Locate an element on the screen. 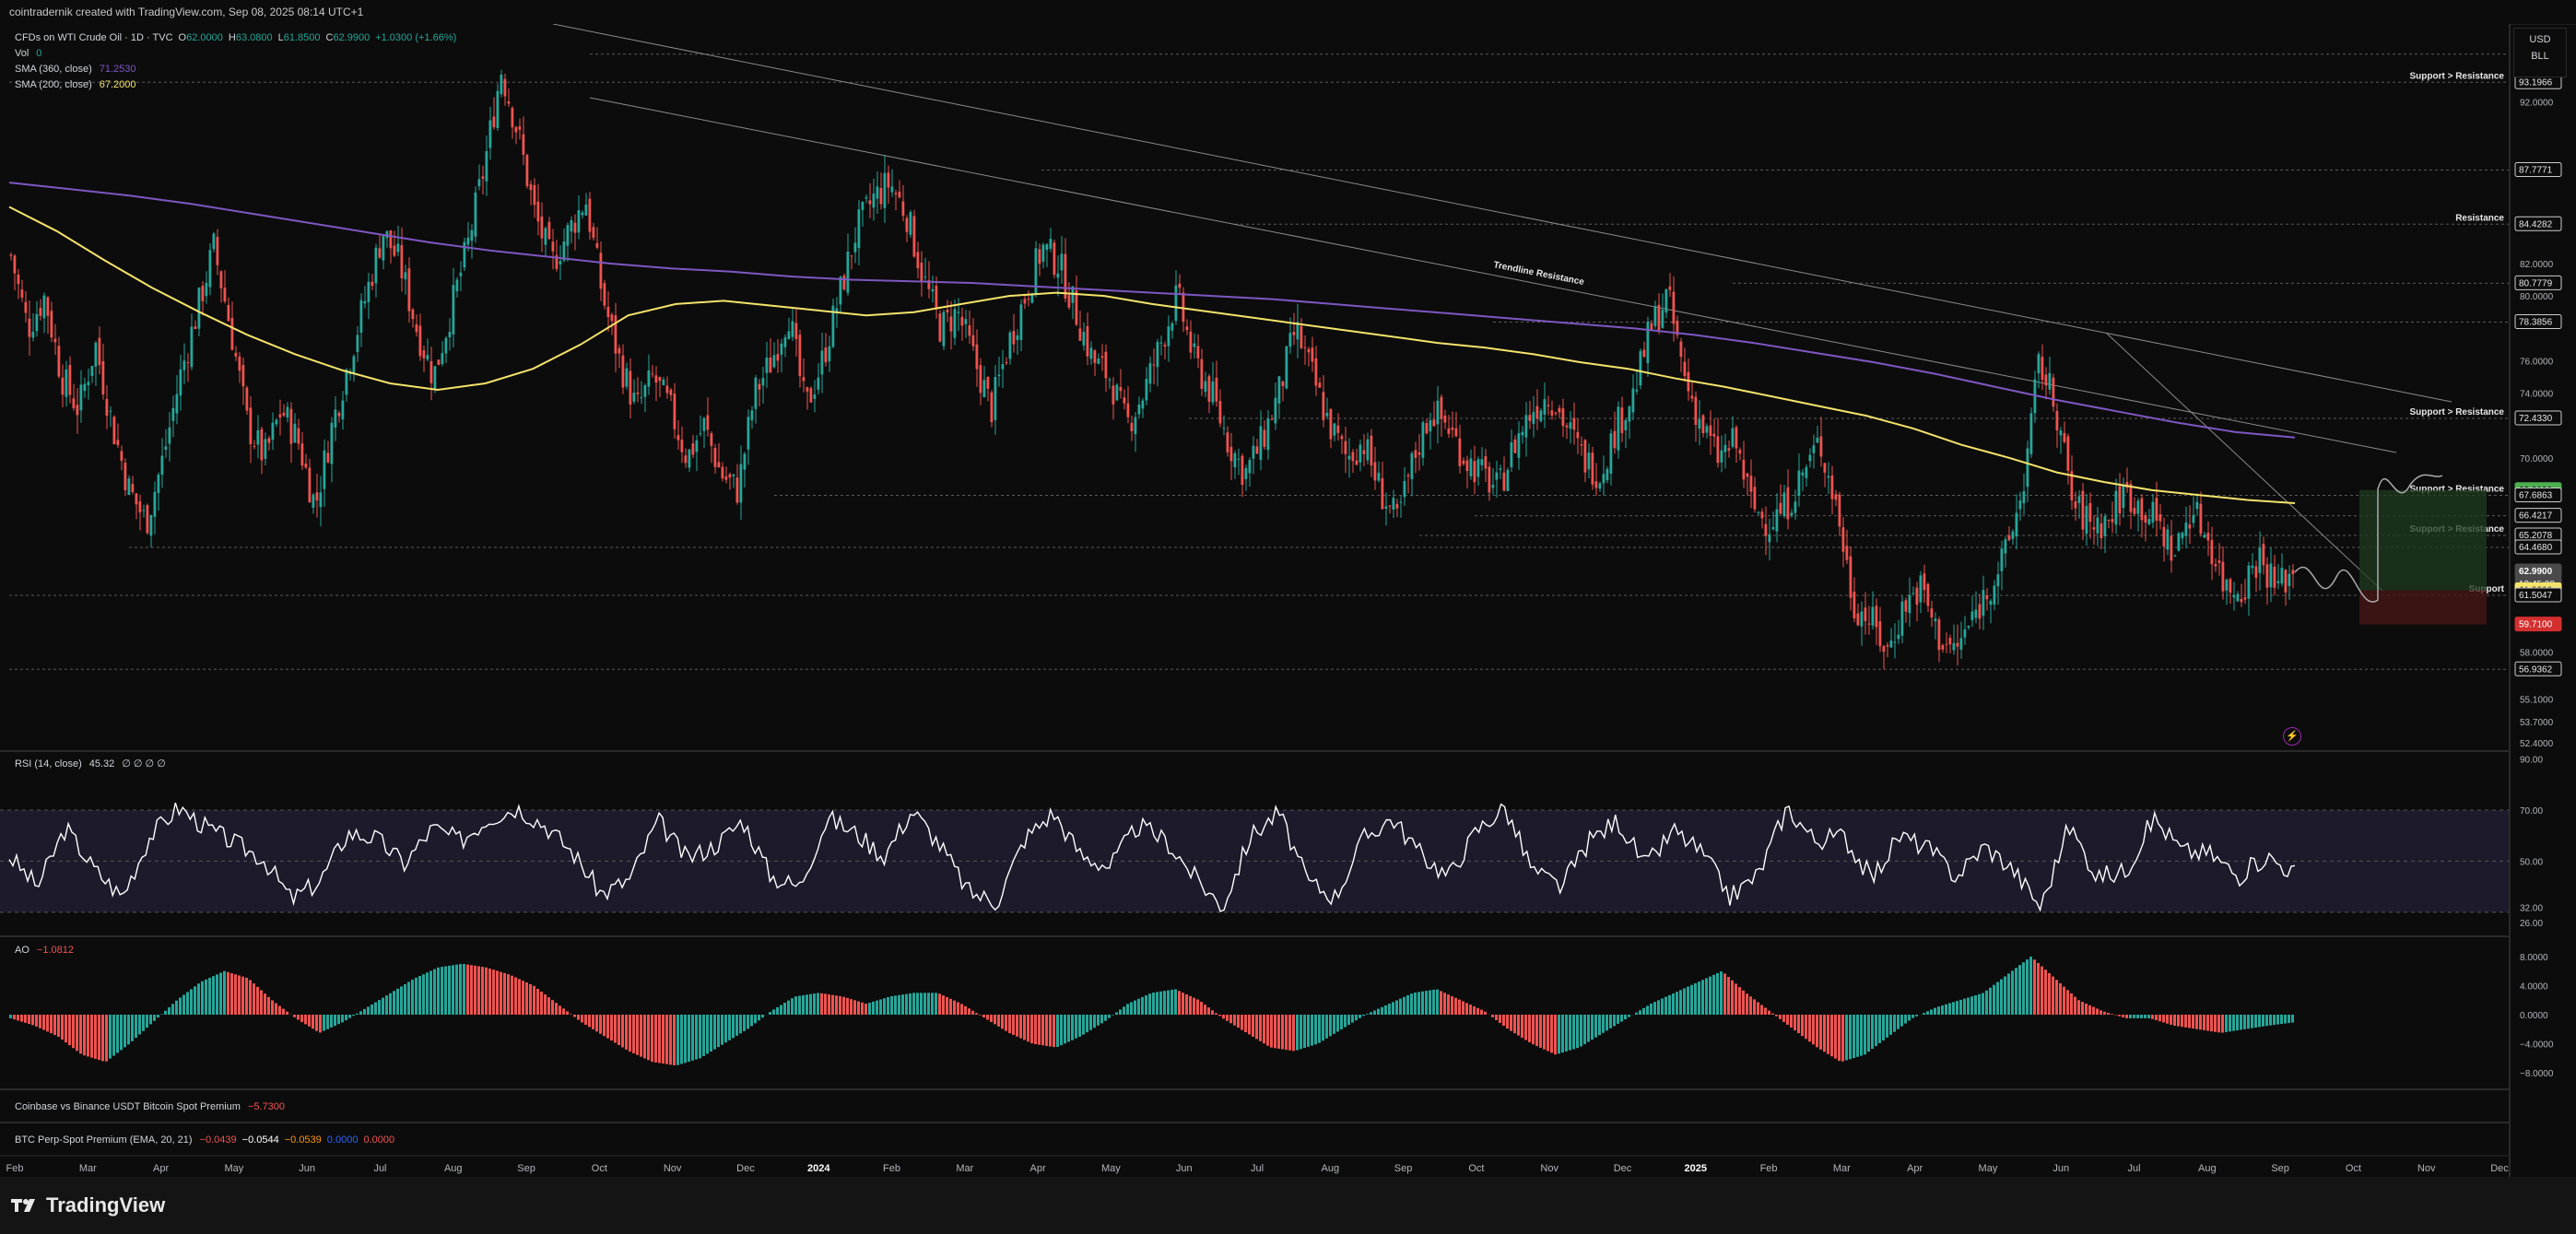  lightning-icon: ⚡ is located at coordinates (2292, 736).